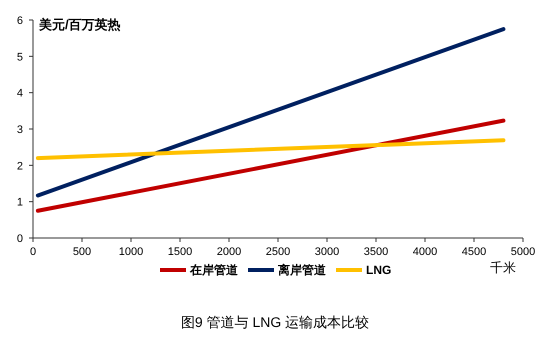 The height and width of the screenshot is (340, 550). I want to click on x-tick-label: 3500, so click(376, 252).